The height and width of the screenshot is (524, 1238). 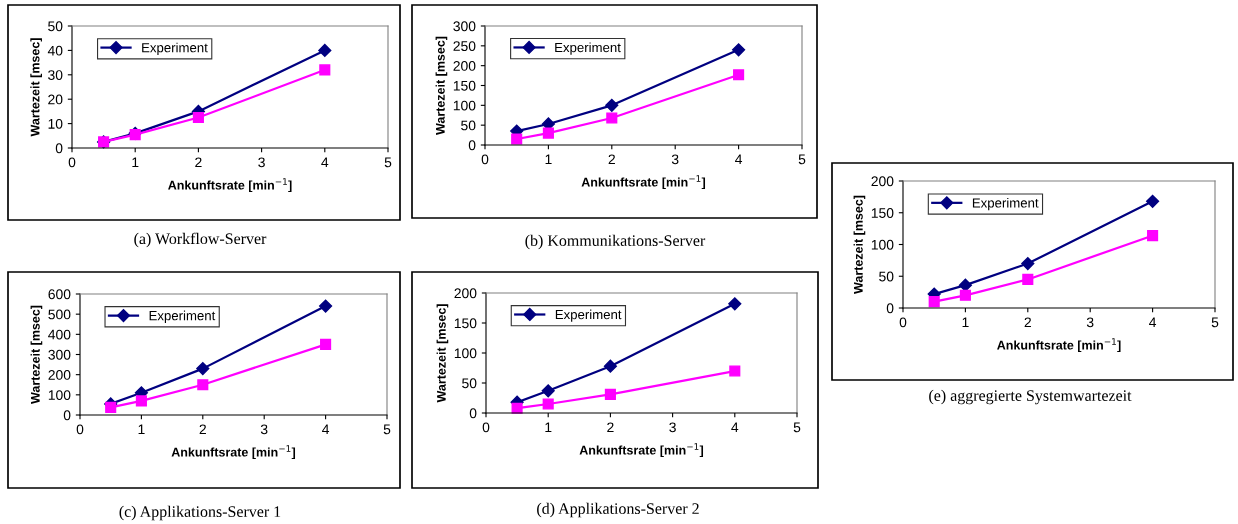 What do you see at coordinates (59, 294) in the screenshot?
I see `y-tick-label: 600` at bounding box center [59, 294].